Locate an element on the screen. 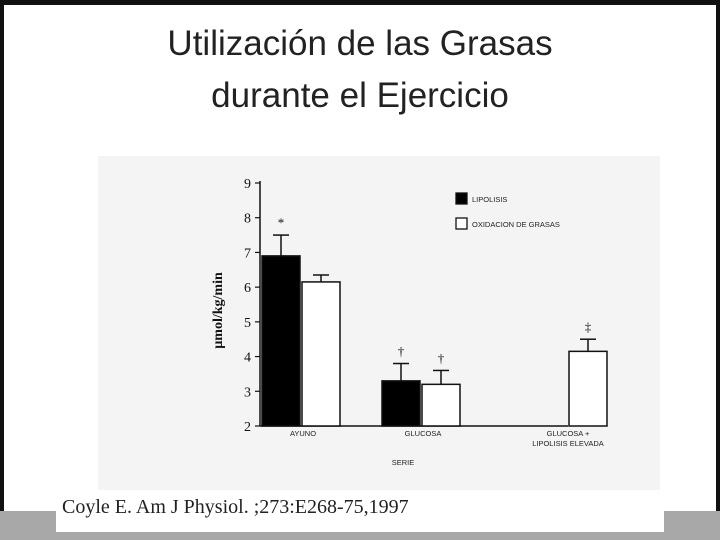 The width and height of the screenshot is (720, 540). y-tick-label: 6 is located at coordinates (247, 288).